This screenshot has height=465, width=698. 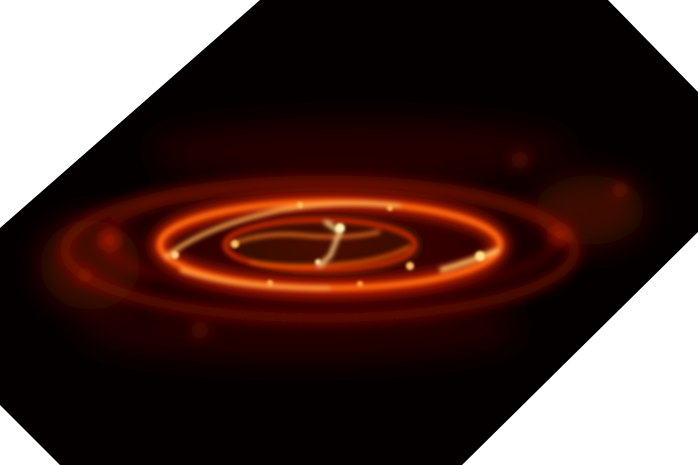 I want to click on inner-structure, so click(x=320, y=245).